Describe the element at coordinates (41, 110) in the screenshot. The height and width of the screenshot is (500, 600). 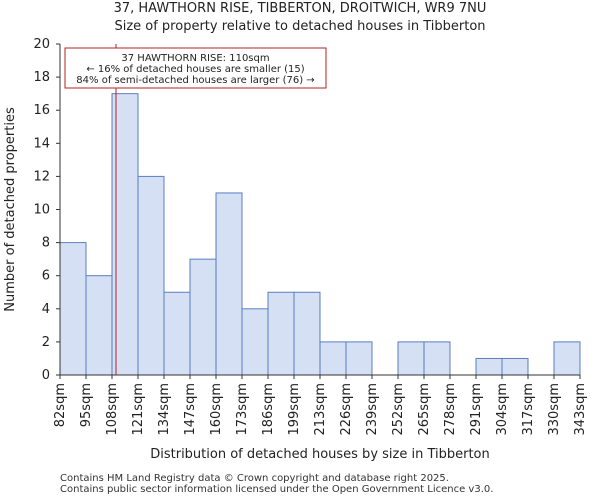
I see `y-tick-label: 16` at that location.